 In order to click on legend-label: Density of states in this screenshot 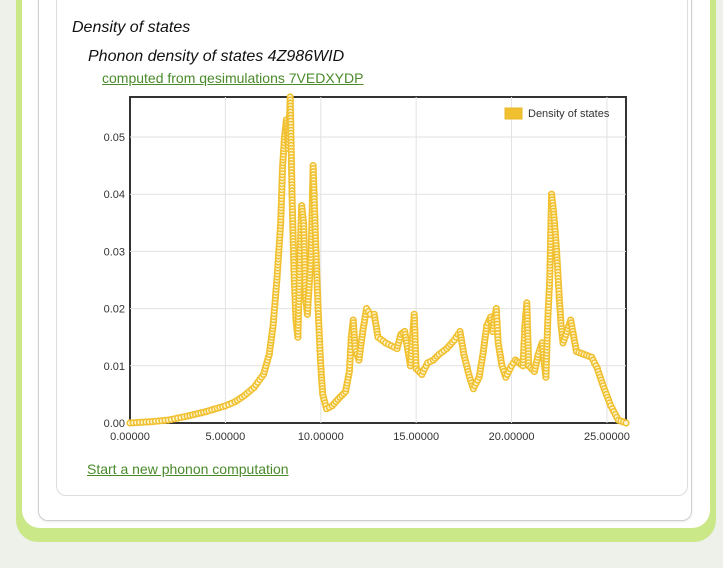, I will do `click(569, 114)`.